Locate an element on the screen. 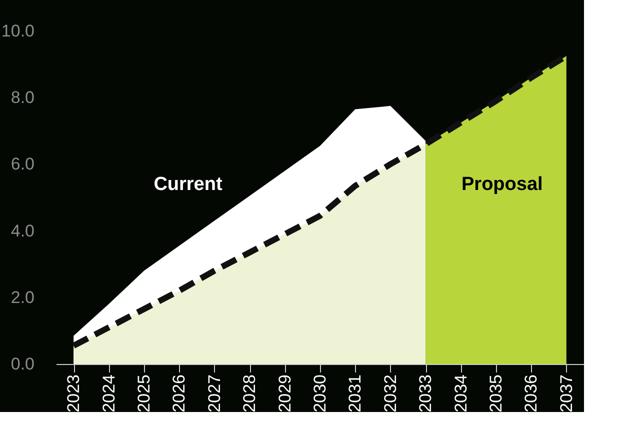  annotation: Current is located at coordinates (188, 185).